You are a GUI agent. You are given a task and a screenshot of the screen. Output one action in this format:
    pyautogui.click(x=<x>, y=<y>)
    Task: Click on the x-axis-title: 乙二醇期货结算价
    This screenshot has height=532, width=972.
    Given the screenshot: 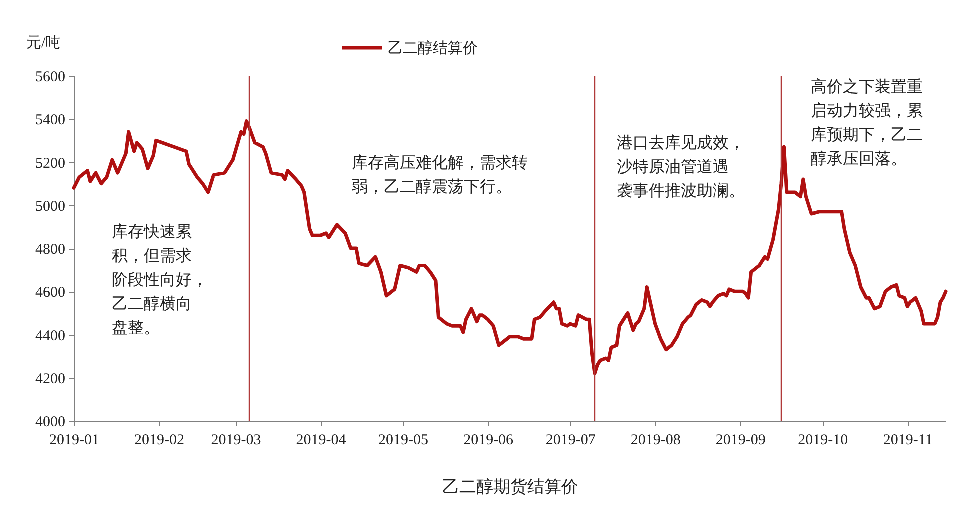 What is the action you would take?
    pyautogui.click(x=510, y=487)
    